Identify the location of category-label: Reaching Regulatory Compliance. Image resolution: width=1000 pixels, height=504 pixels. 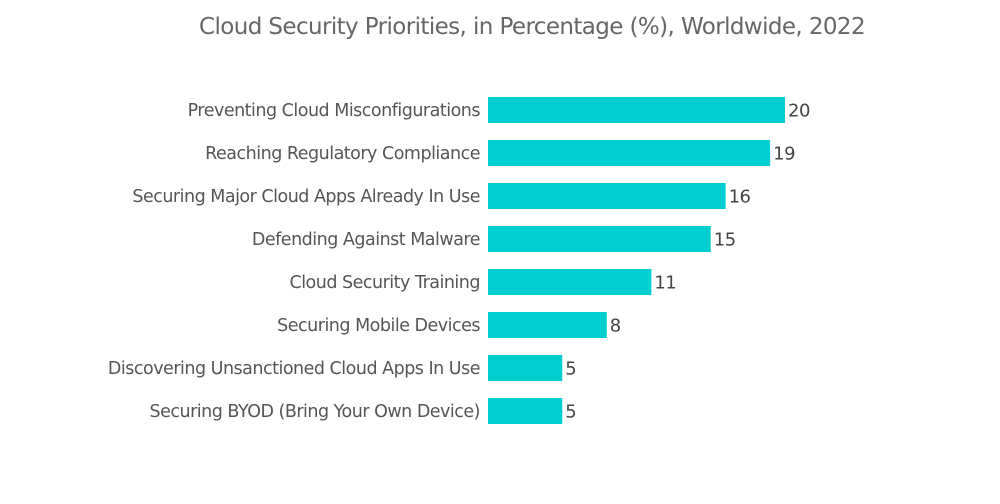
(342, 154).